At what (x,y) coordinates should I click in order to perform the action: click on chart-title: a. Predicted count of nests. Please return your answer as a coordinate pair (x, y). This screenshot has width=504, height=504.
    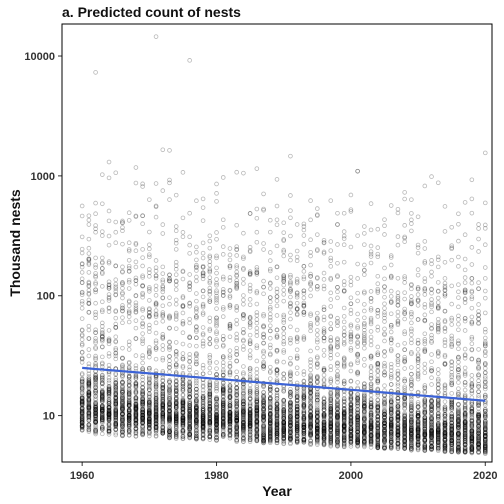
    Looking at the image, I should click on (151, 12).